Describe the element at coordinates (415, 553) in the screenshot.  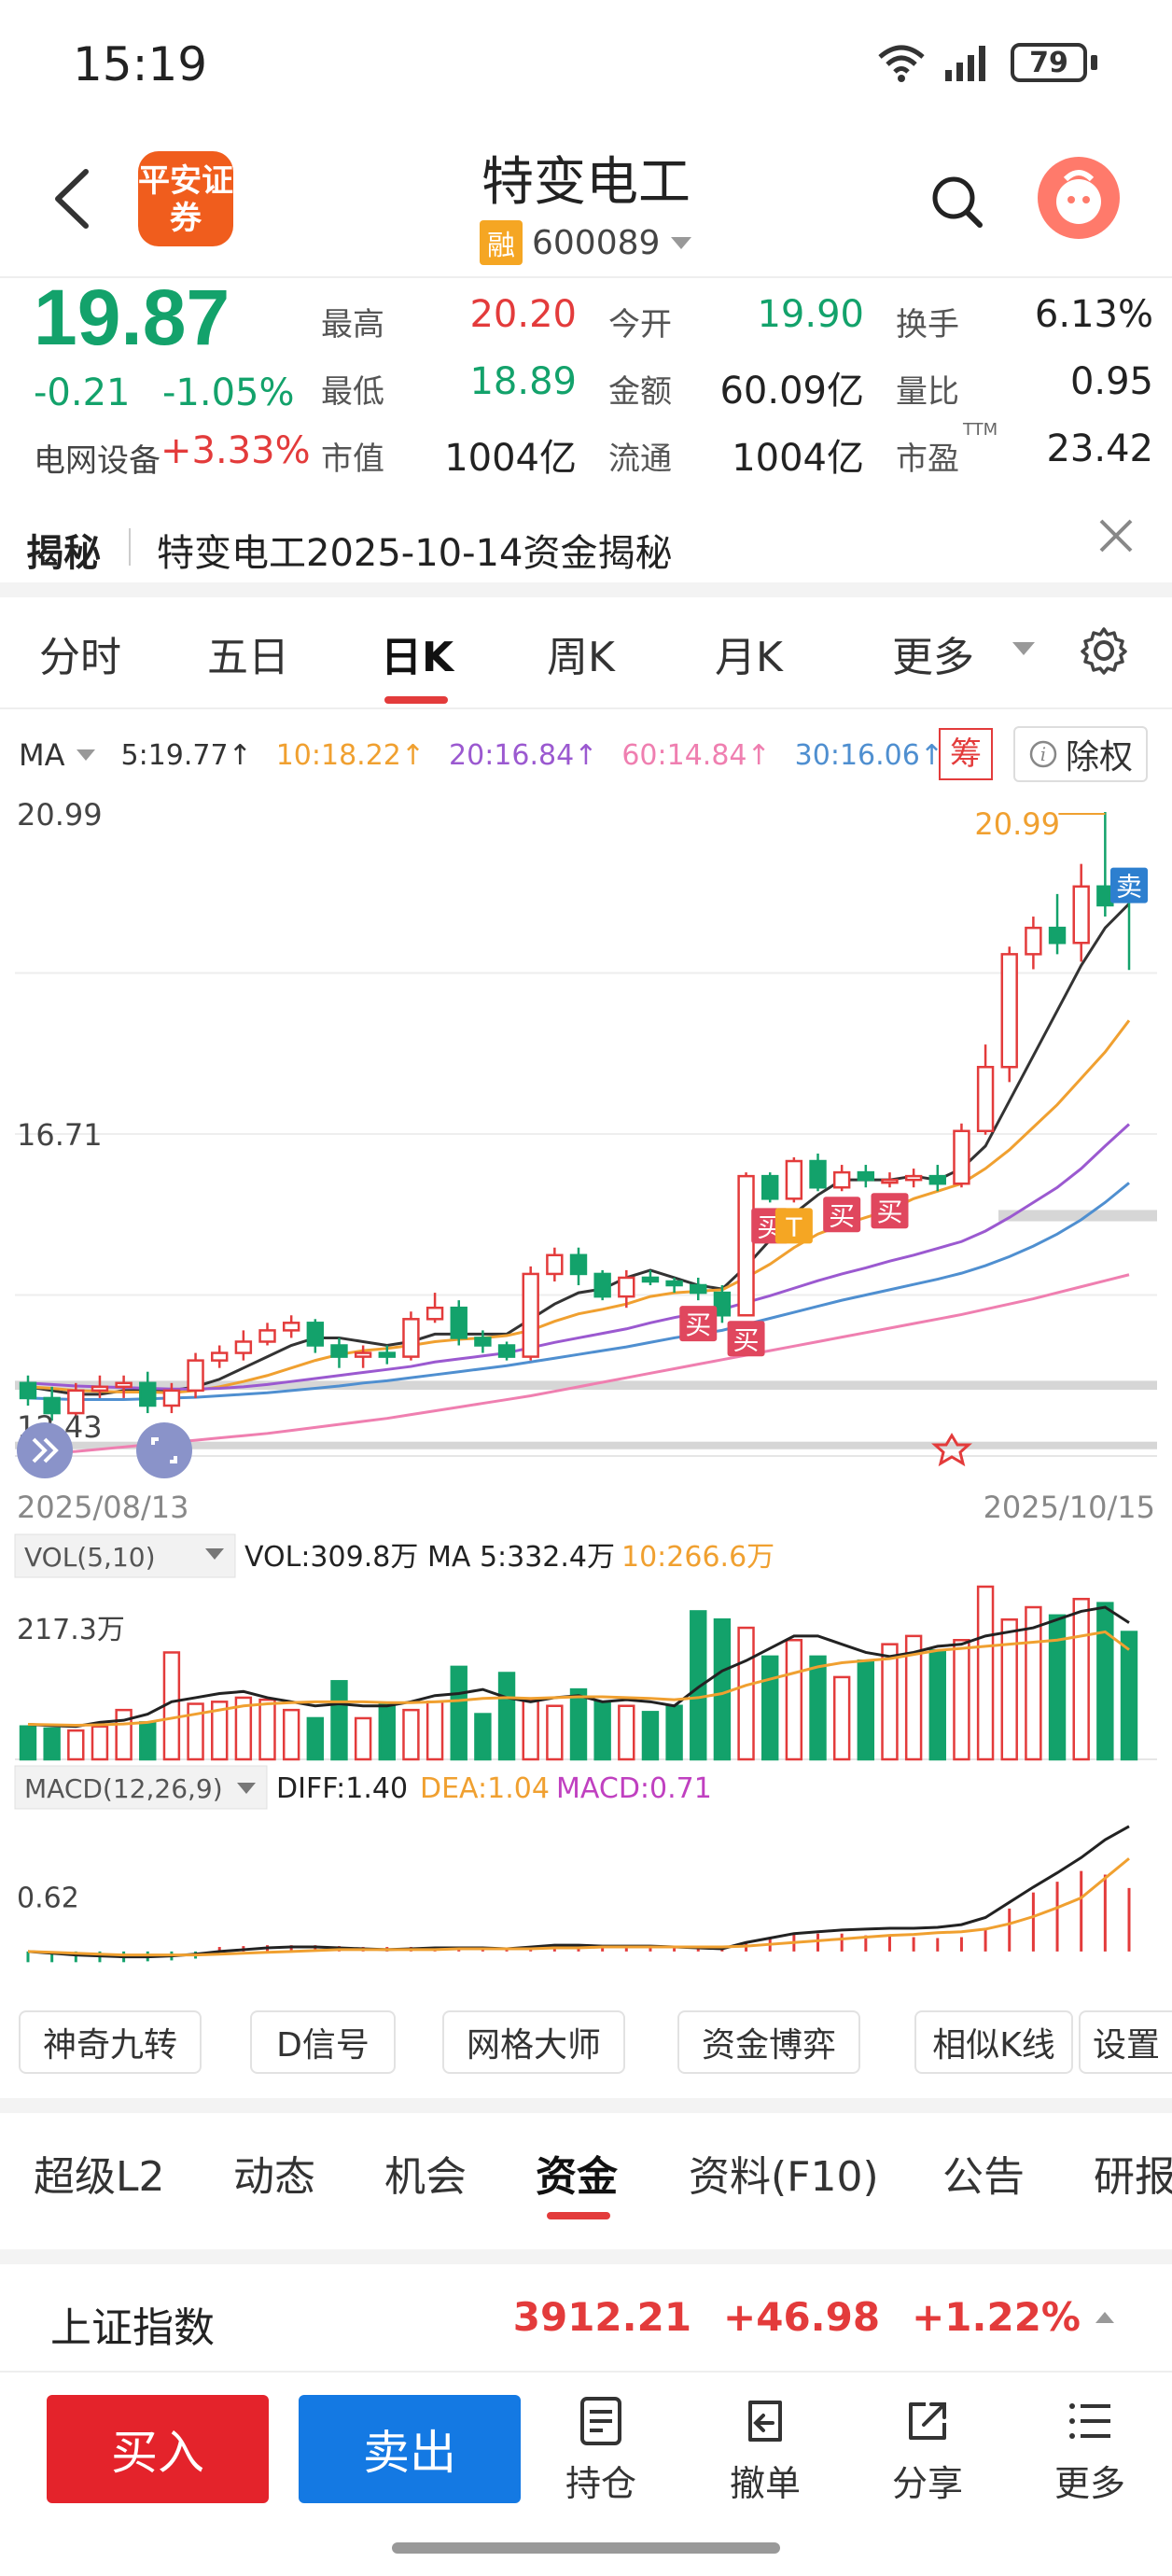
I see `banner-text: 特变电工2025-10-14资金揭秘` at that location.